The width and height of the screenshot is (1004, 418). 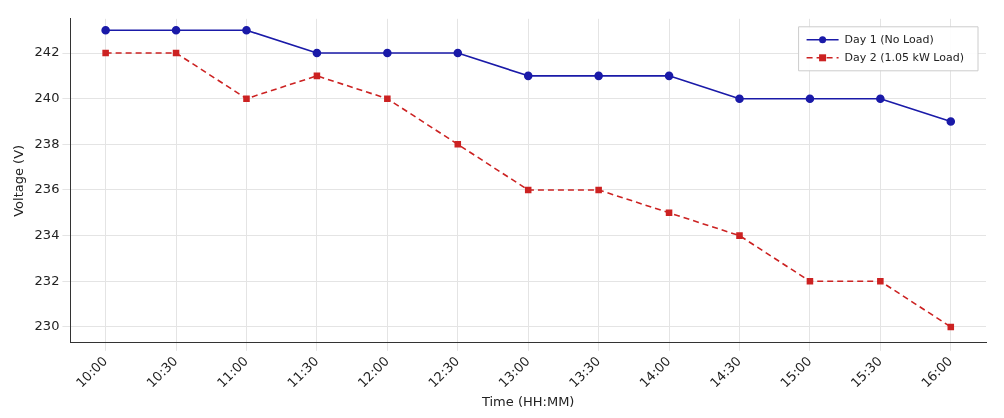 What do you see at coordinates (47, 326) in the screenshot?
I see `y-tick-label: 230` at bounding box center [47, 326].